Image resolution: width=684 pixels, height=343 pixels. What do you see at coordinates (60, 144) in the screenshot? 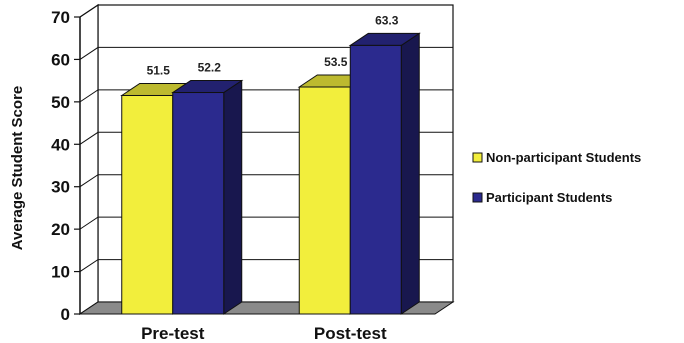
I see `y-tick-label: 40` at bounding box center [60, 144].